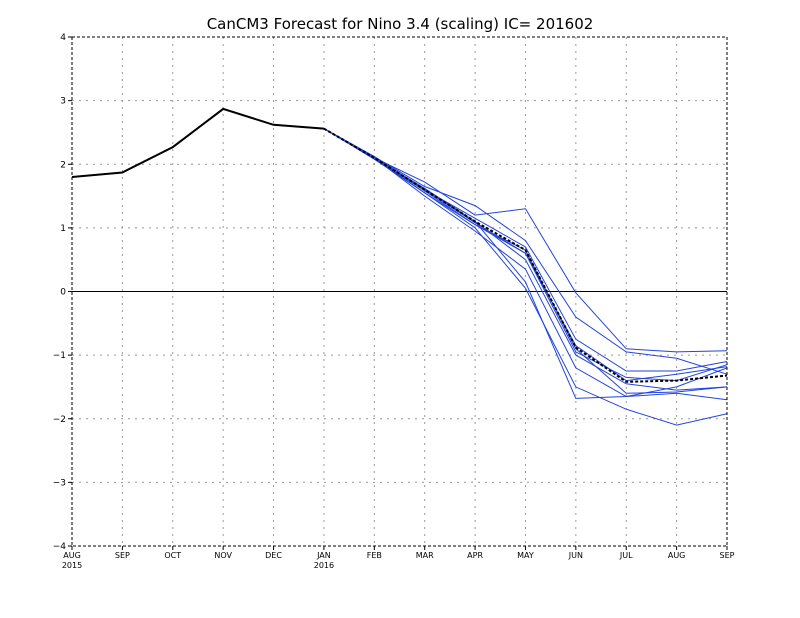 The image size is (800, 618). I want to click on y-tick-label: −3, so click(59, 483).